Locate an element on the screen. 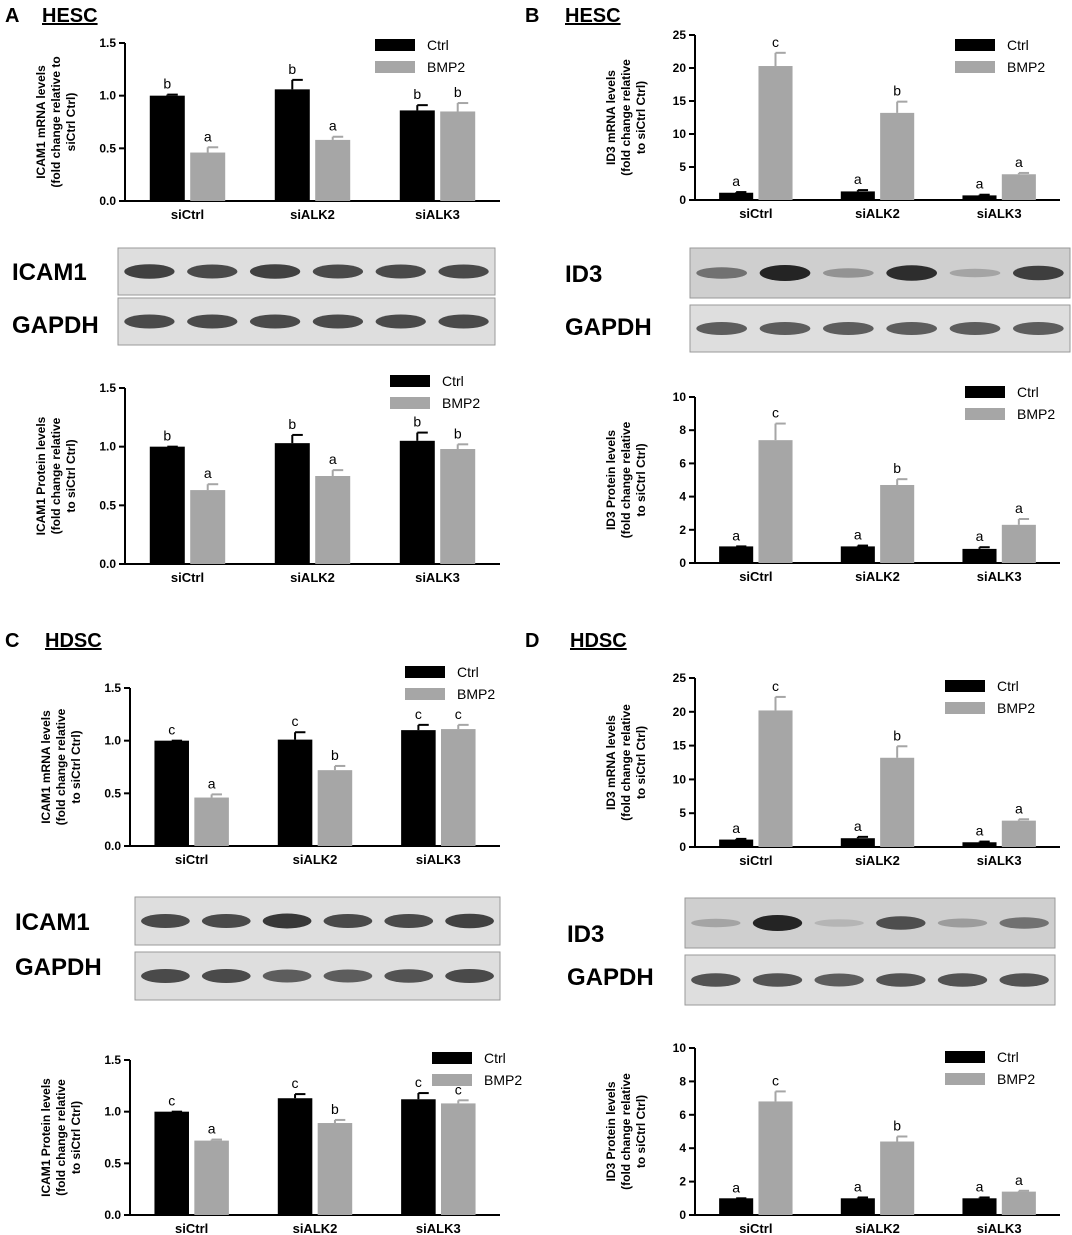  y-tick-label: 2 is located at coordinates (682, 530).